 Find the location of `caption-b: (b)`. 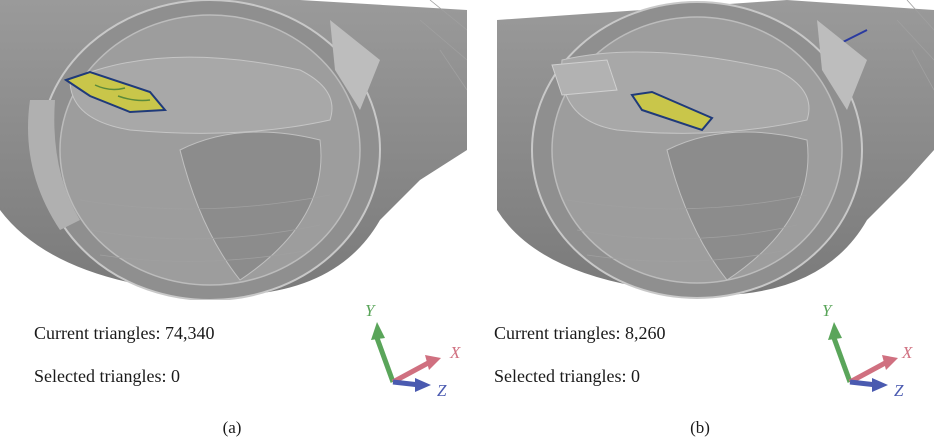

caption-b: (b) is located at coordinates (700, 427).